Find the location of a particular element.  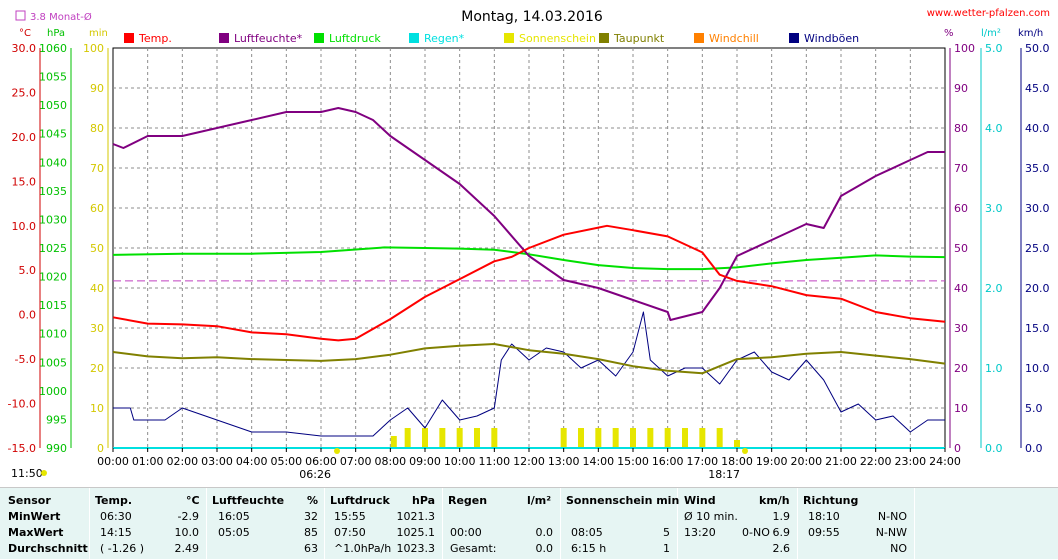

wind-axis-tick-label: 45.0 is located at coordinates (1037, 88).